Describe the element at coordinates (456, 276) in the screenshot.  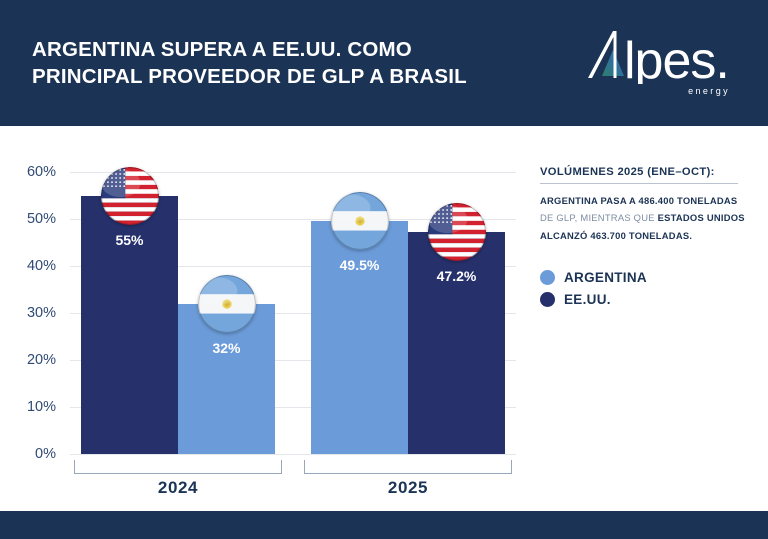
I see `bar-value-label: 47.2%` at that location.